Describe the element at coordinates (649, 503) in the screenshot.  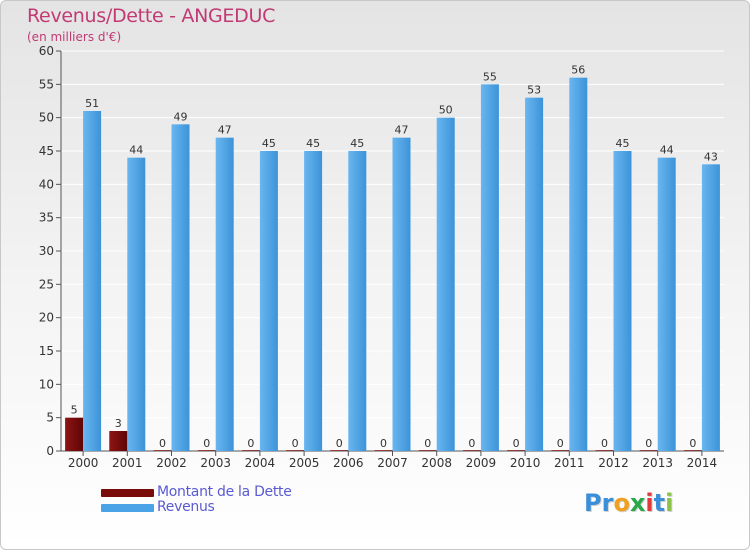
I see `logo-letter: i` at that location.